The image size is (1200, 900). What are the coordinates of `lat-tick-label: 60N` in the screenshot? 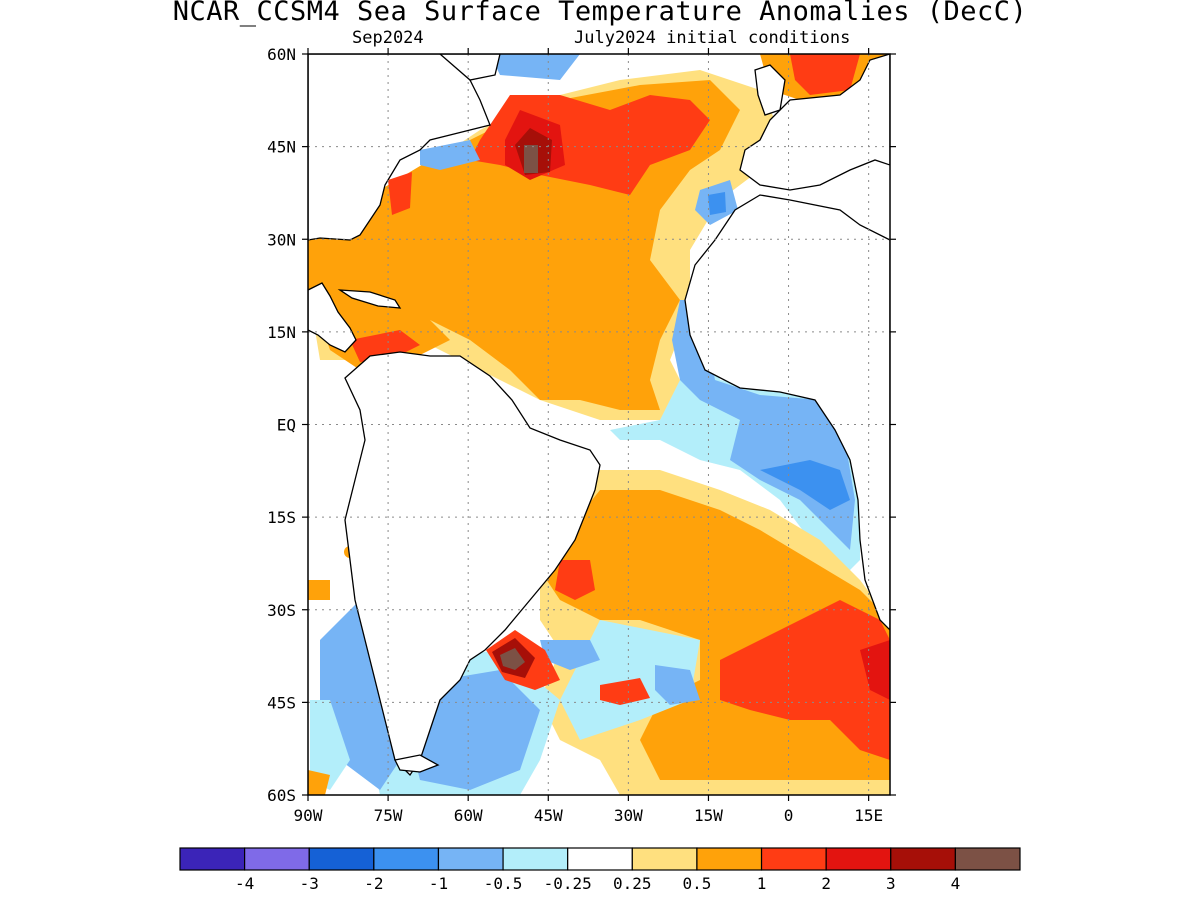 It's located at (281, 54).